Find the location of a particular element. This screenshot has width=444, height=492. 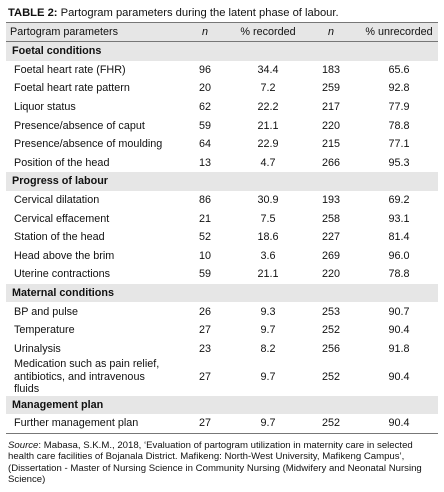

table-number: TABLE 2: is located at coordinates (33, 13).